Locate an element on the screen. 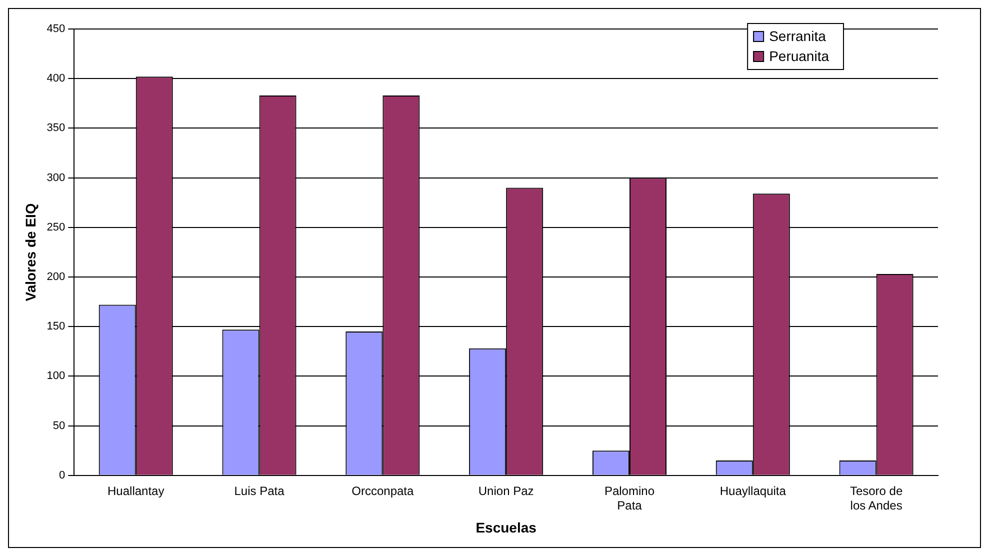 The width and height of the screenshot is (989, 556). x-tick-label: Huallantay is located at coordinates (136, 491).